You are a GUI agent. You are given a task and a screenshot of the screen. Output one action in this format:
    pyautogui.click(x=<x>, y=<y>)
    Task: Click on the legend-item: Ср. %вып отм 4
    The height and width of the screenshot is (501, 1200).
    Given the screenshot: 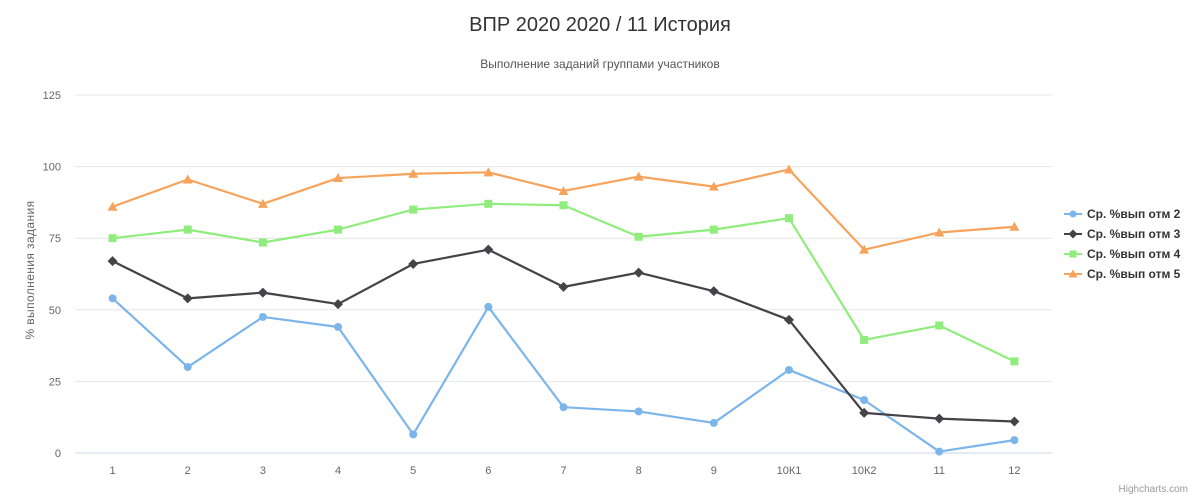 What is the action you would take?
    pyautogui.click(x=1122, y=254)
    